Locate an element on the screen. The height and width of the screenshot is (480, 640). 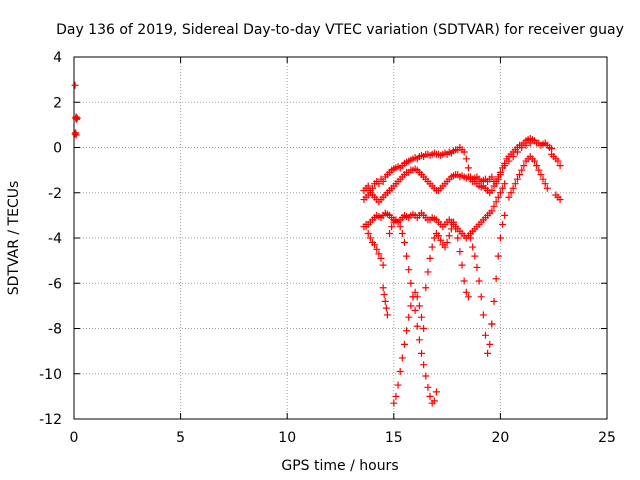
x-axis-label: GPS time / hours is located at coordinates (339, 466).